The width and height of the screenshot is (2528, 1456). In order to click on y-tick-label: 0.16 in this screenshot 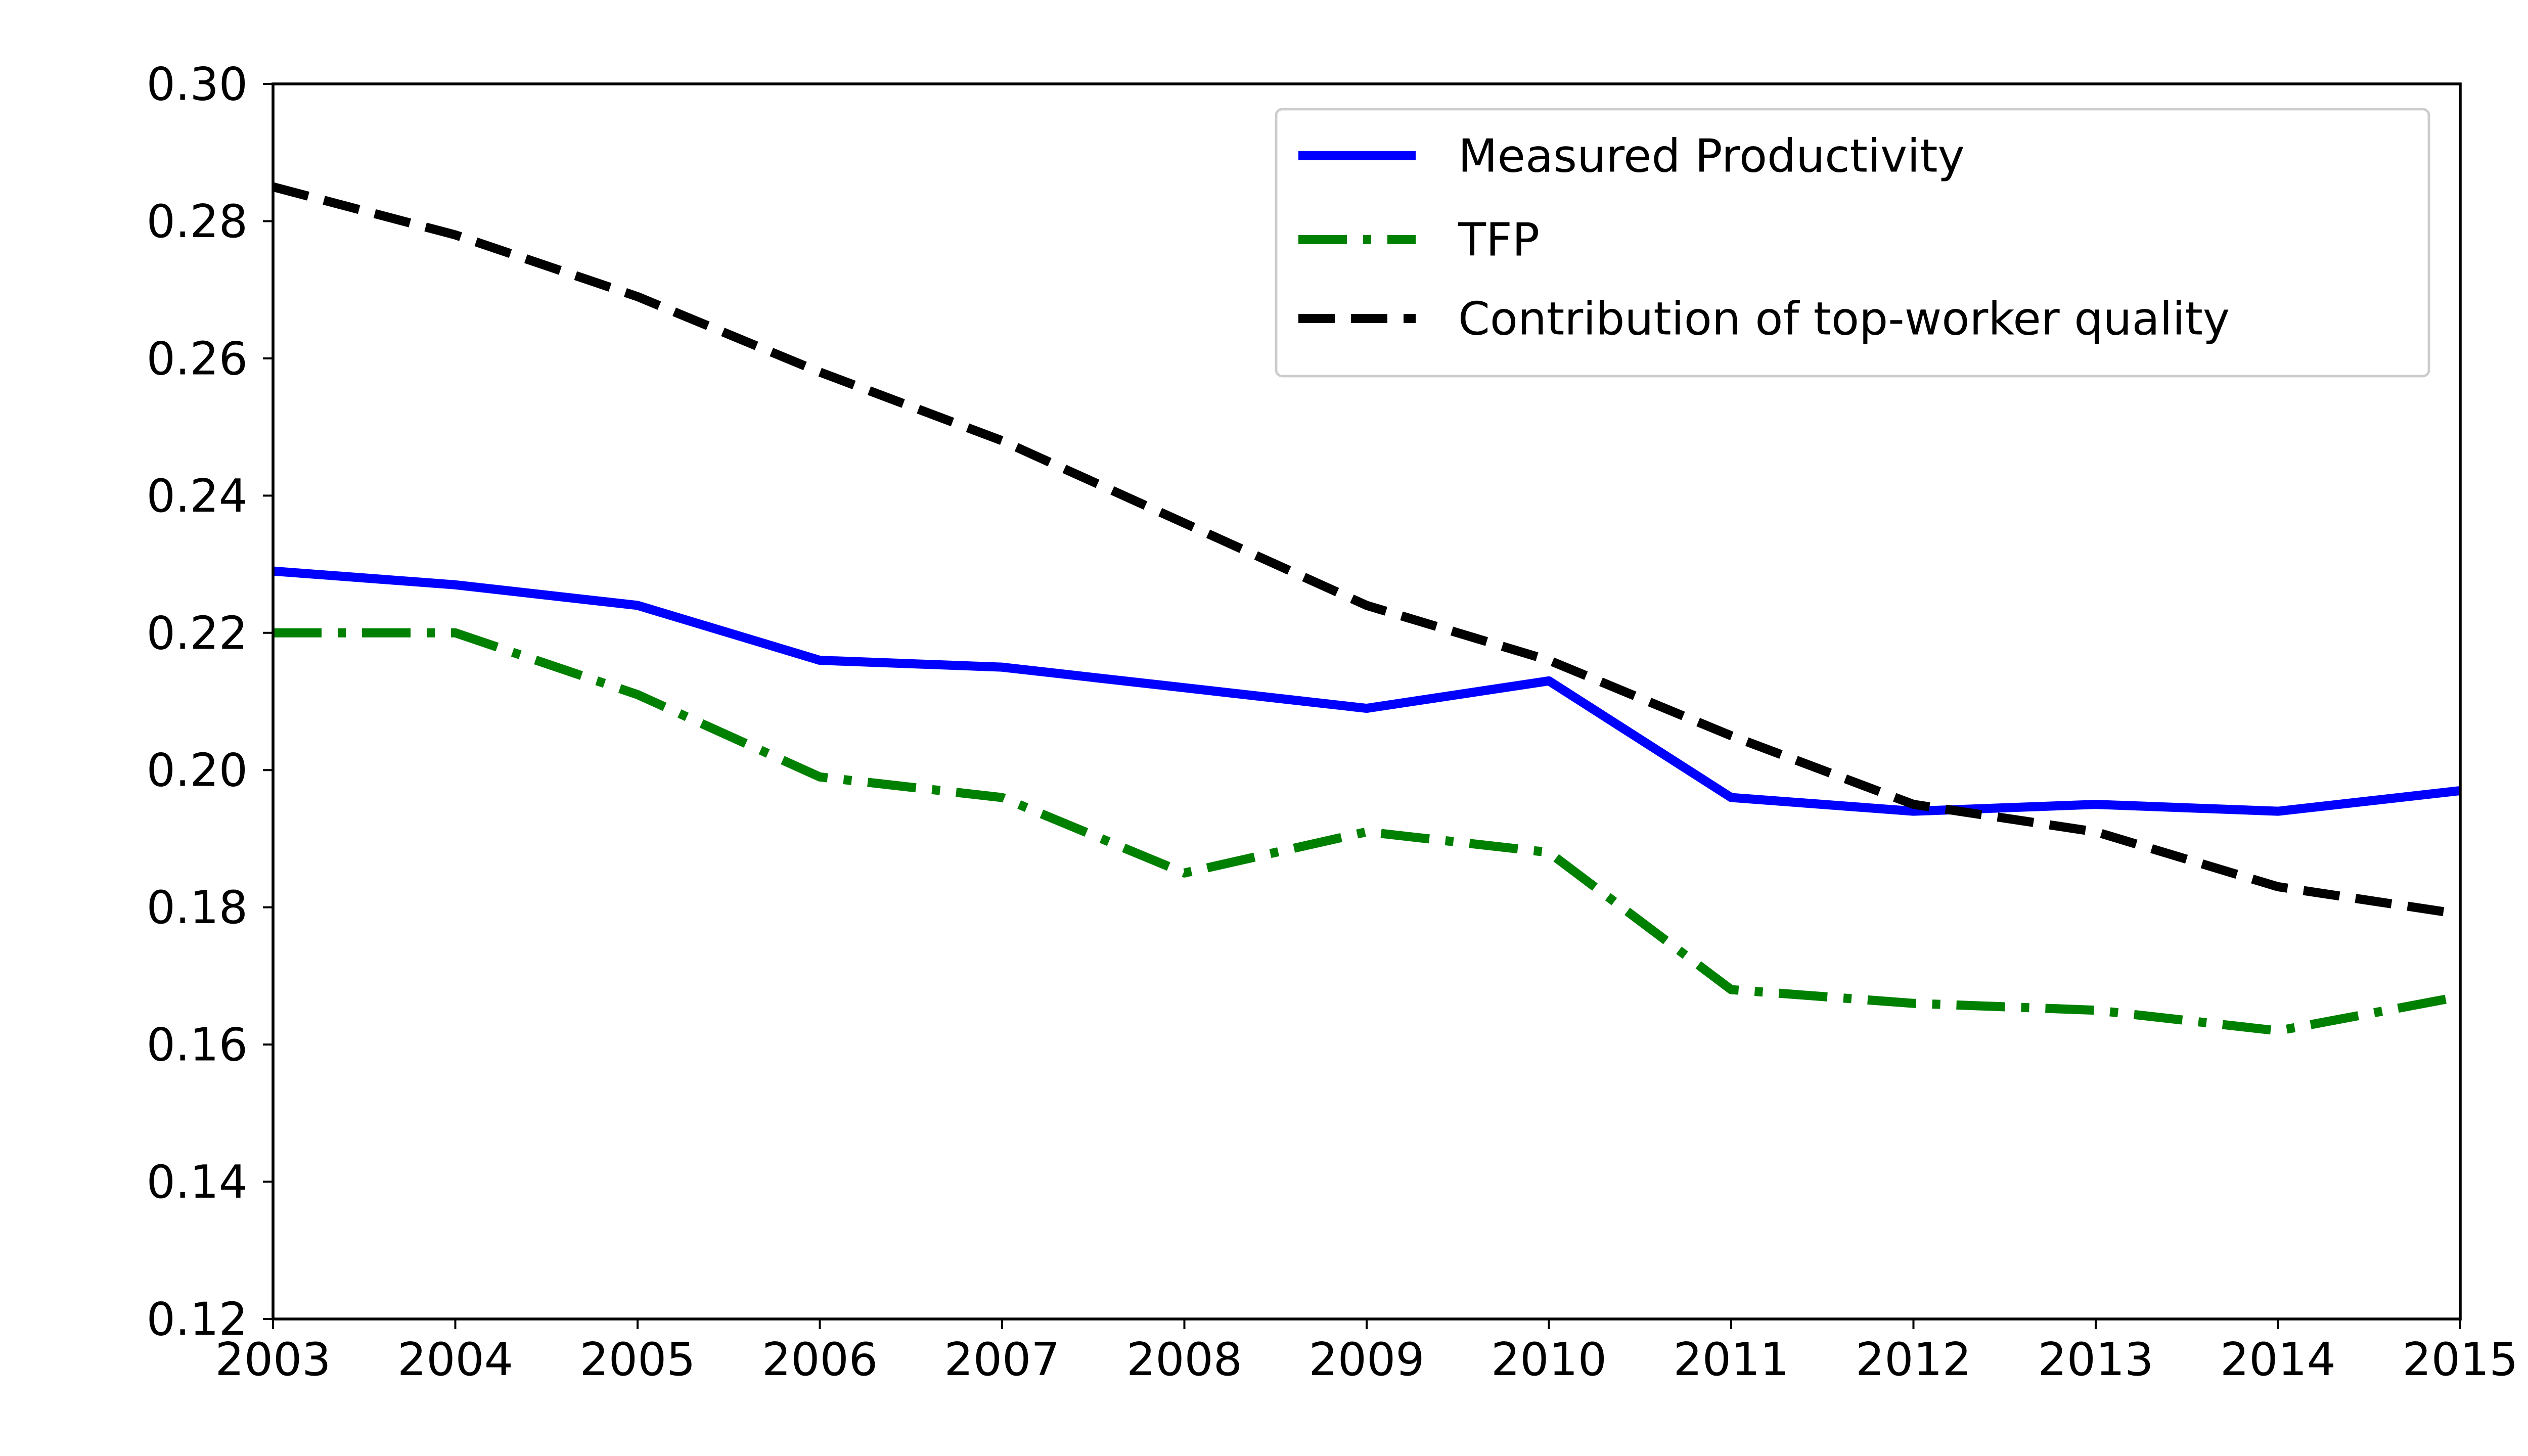, I will do `click(198, 1045)`.